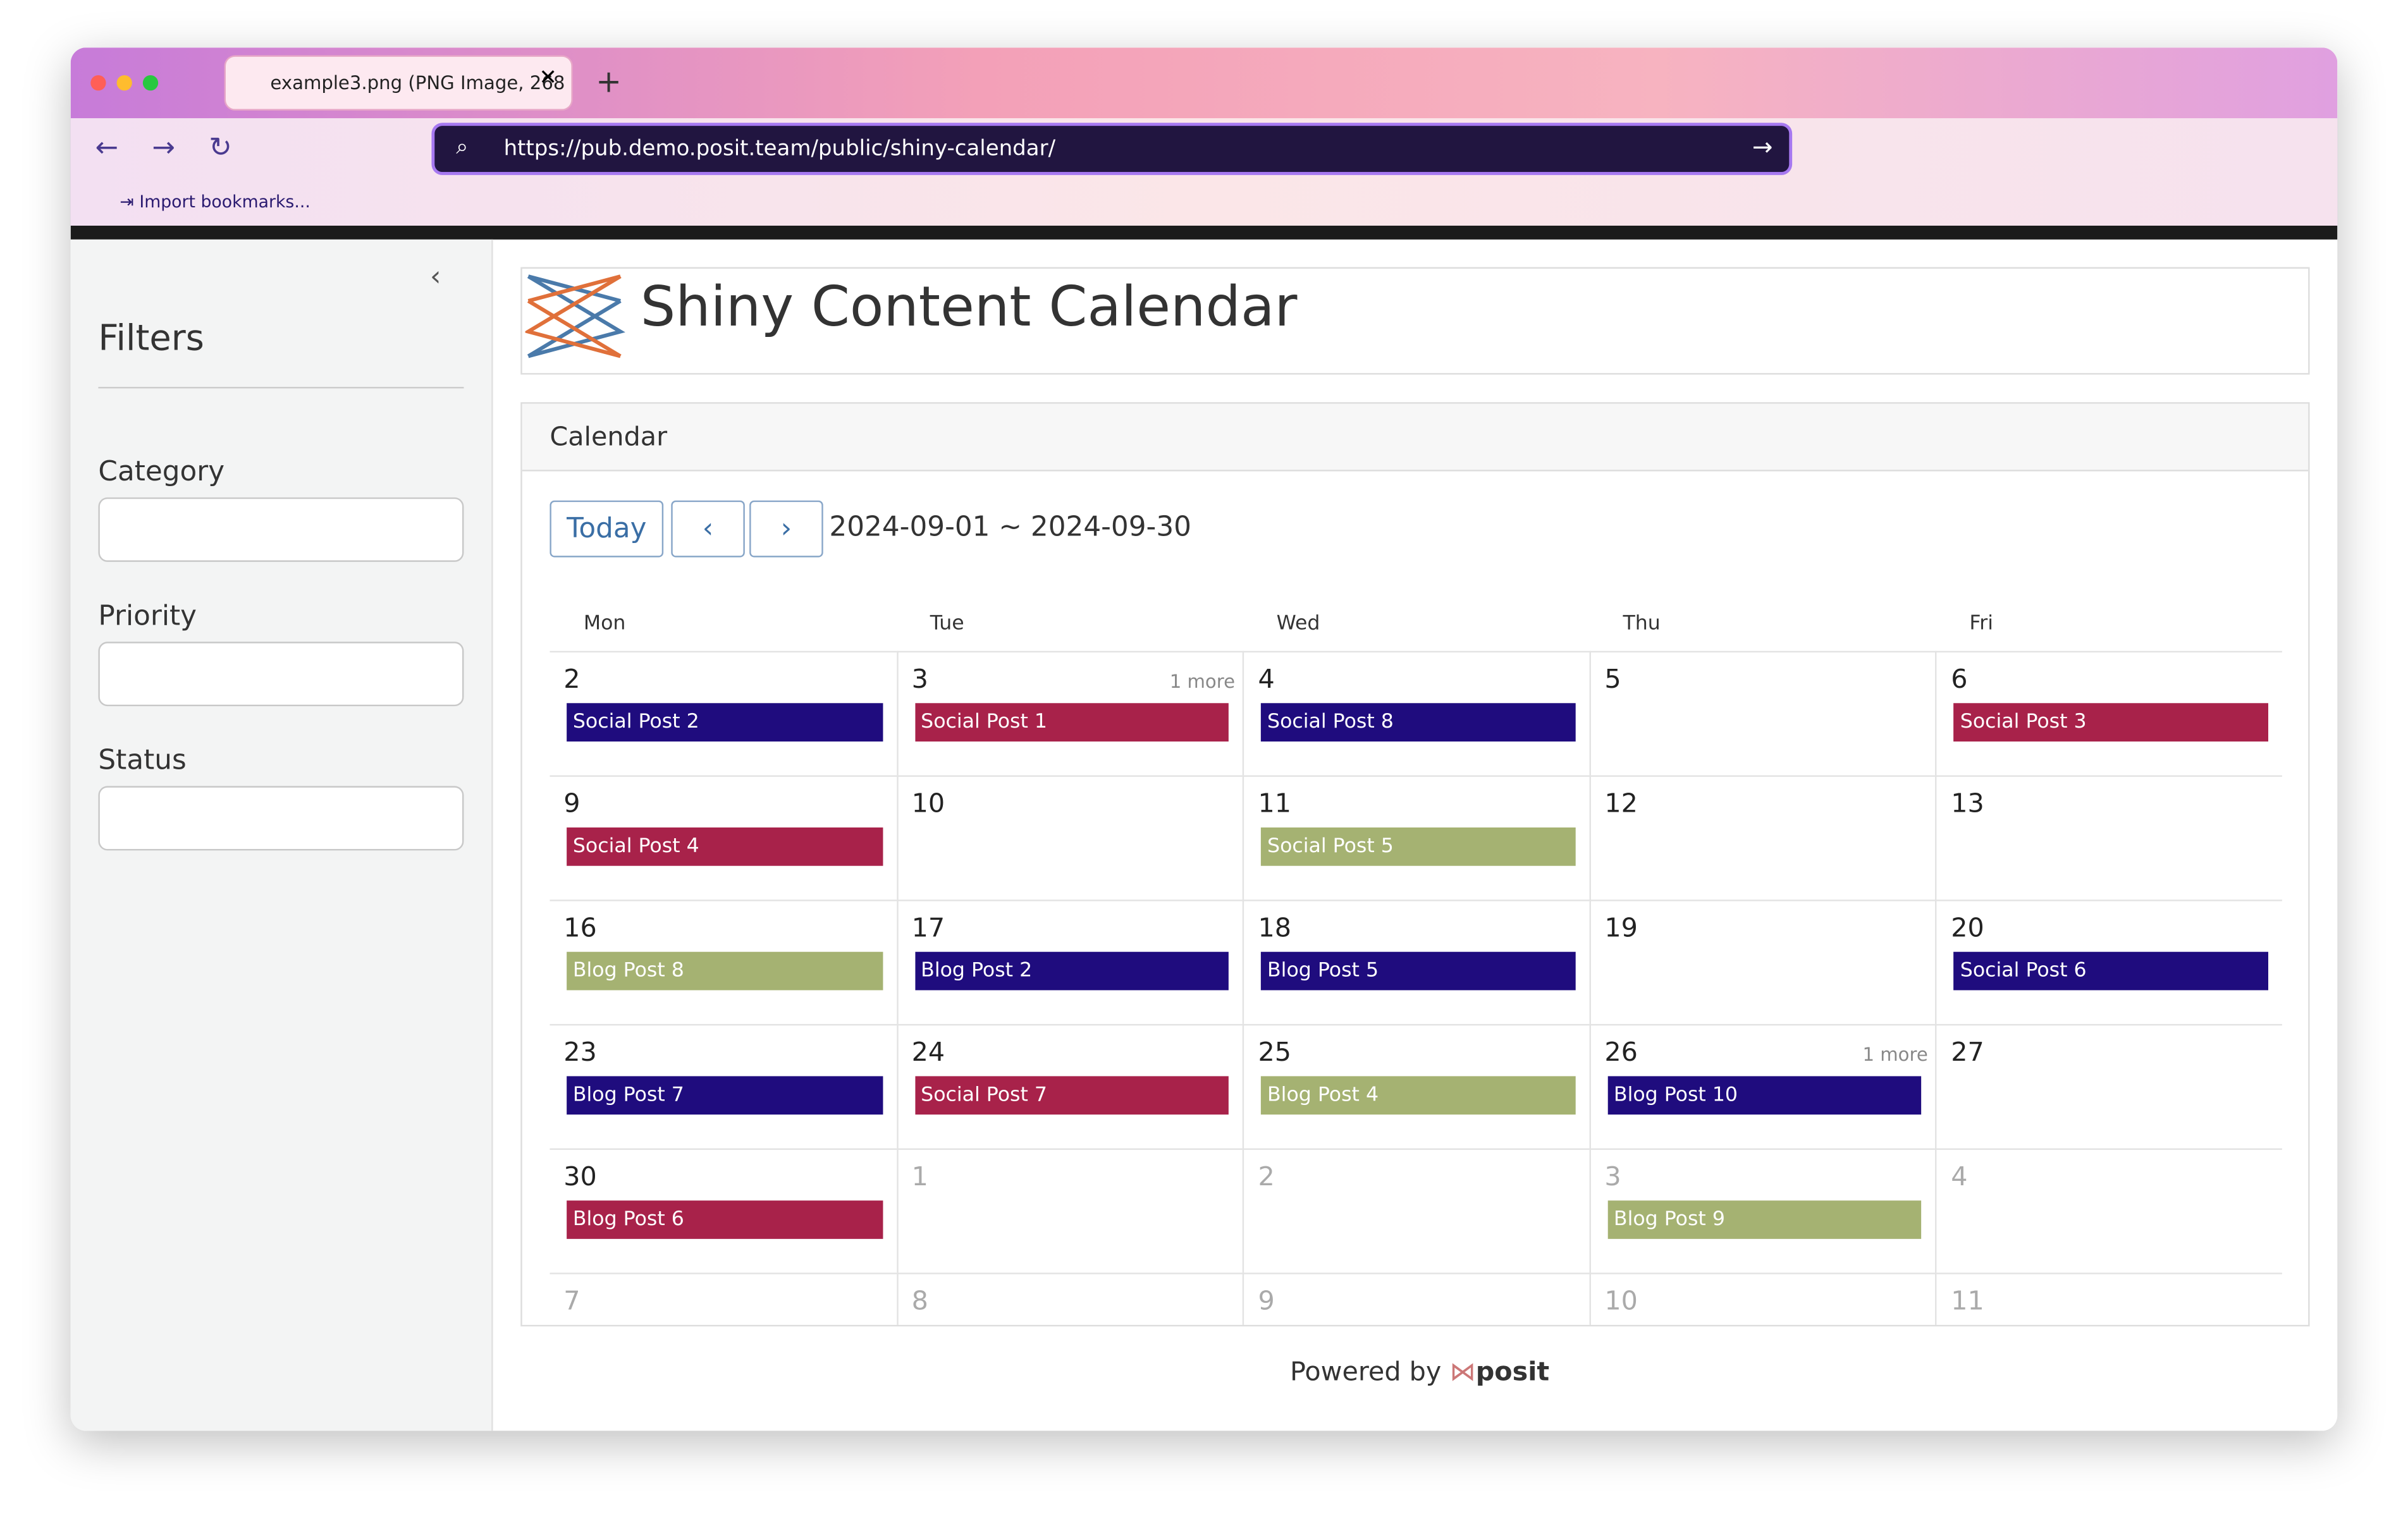 The image size is (2408, 1526). Describe the element at coordinates (1204, 232) in the screenshot. I see `divider` at that location.